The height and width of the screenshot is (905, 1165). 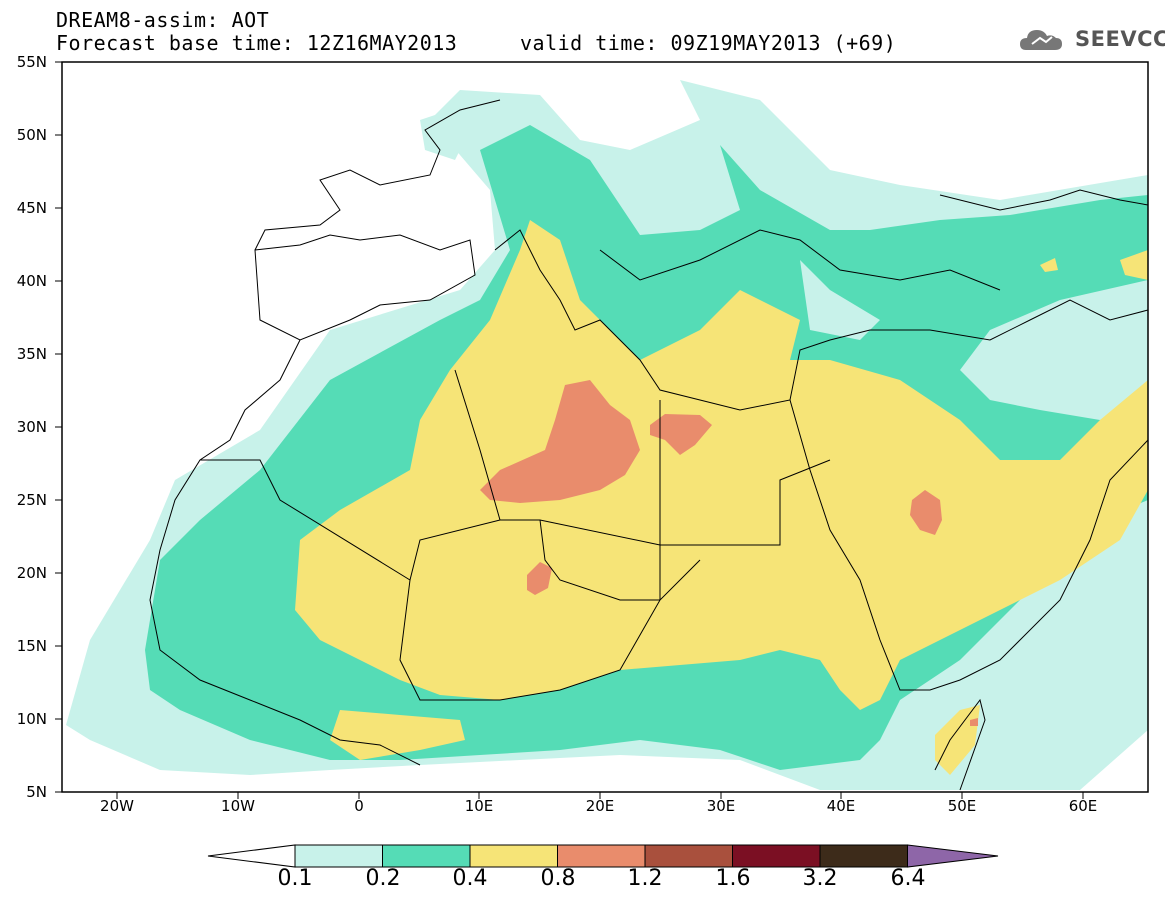 I want to click on logo-text: SEEVCCC, so click(x=1120, y=39).